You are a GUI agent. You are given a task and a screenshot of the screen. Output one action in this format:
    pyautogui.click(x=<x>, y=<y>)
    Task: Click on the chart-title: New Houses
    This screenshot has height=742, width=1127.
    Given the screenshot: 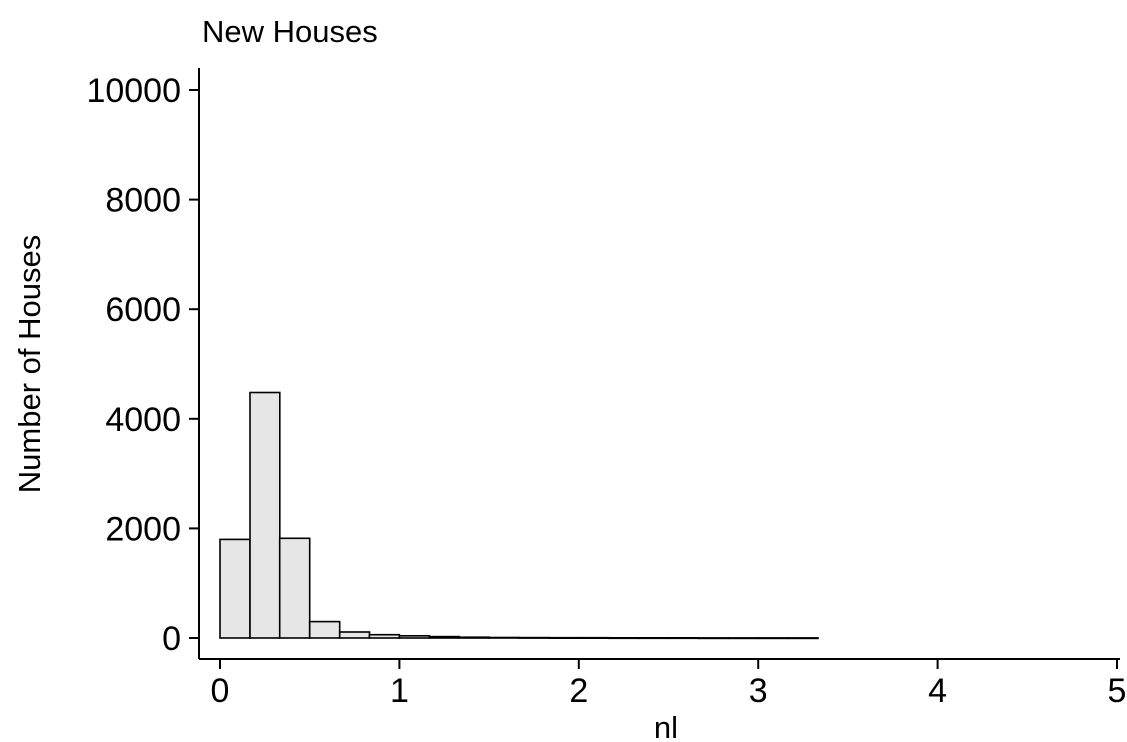 What is the action you would take?
    pyautogui.click(x=290, y=31)
    